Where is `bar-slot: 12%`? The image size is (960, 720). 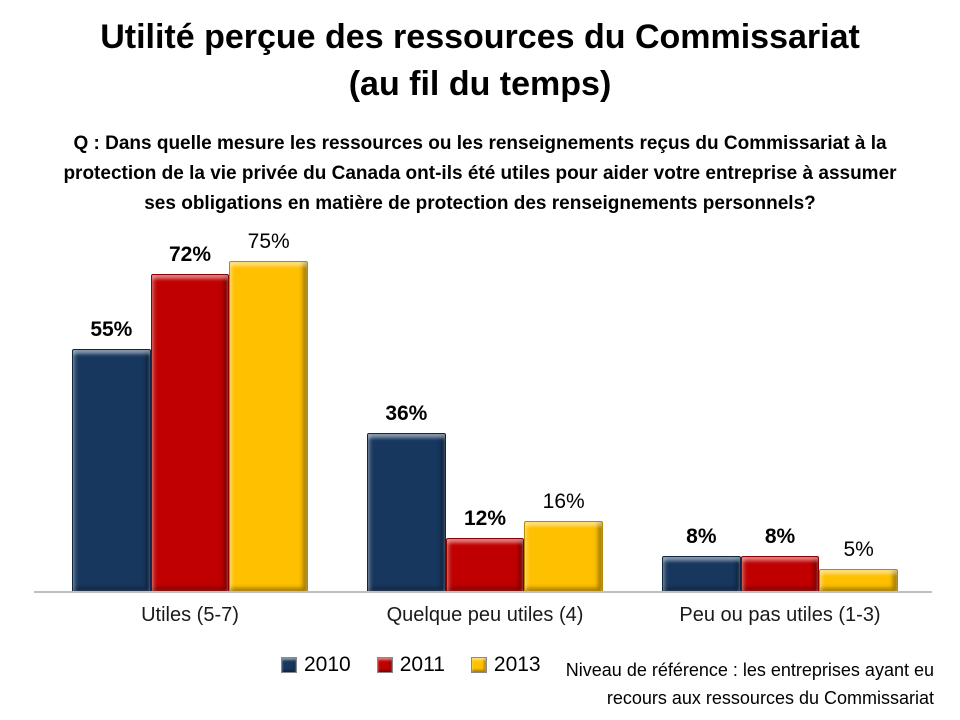 bar-slot: 12% is located at coordinates (485, 549).